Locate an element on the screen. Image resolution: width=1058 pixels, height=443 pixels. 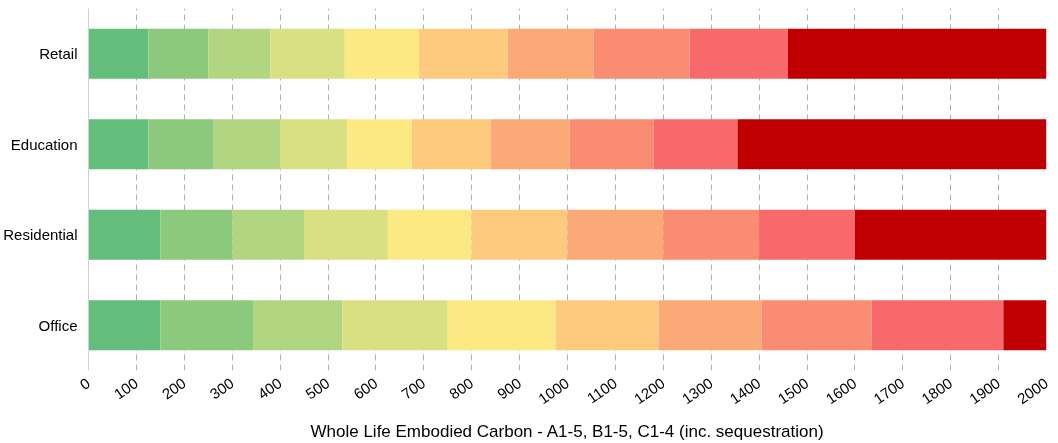
x-tick-label: 300 is located at coordinates (221, 388).